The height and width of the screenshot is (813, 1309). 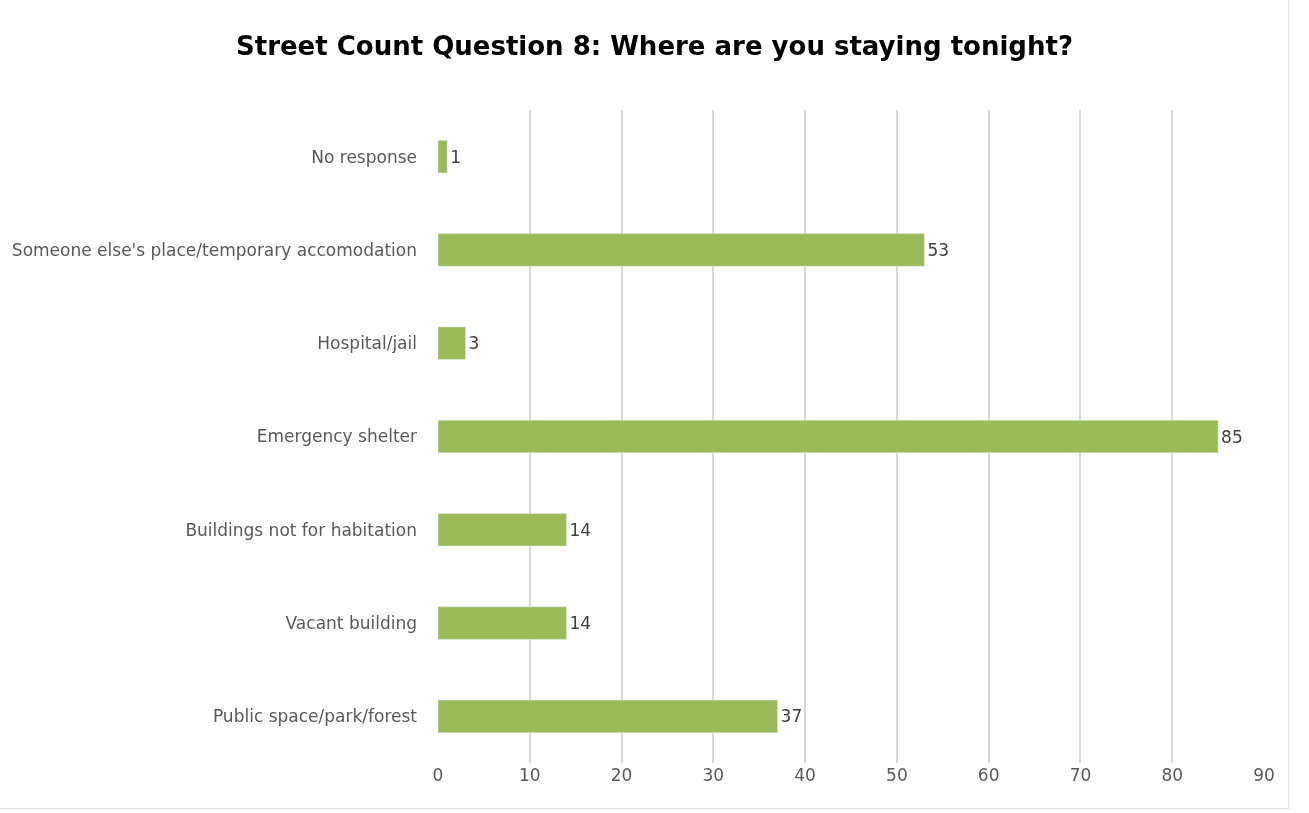 What do you see at coordinates (351, 623) in the screenshot?
I see `y-tick-label: Vacant building` at bounding box center [351, 623].